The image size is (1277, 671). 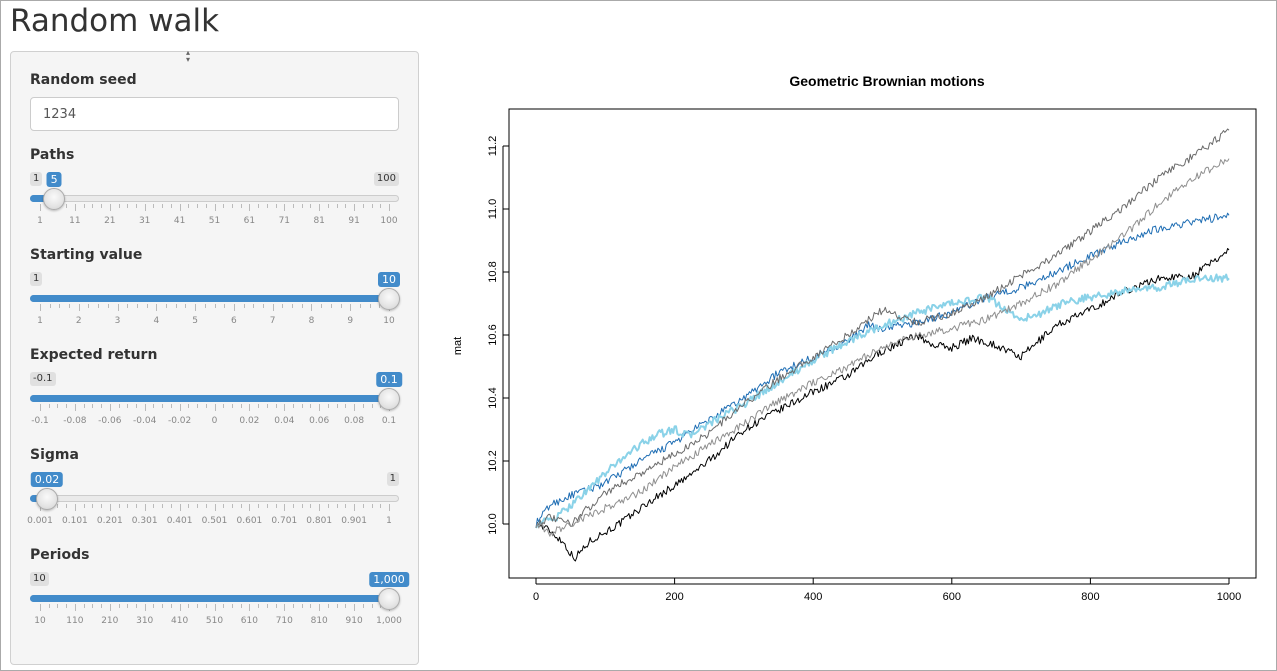 I want to click on slider-tick-label: 0.201, so click(x=109, y=521).